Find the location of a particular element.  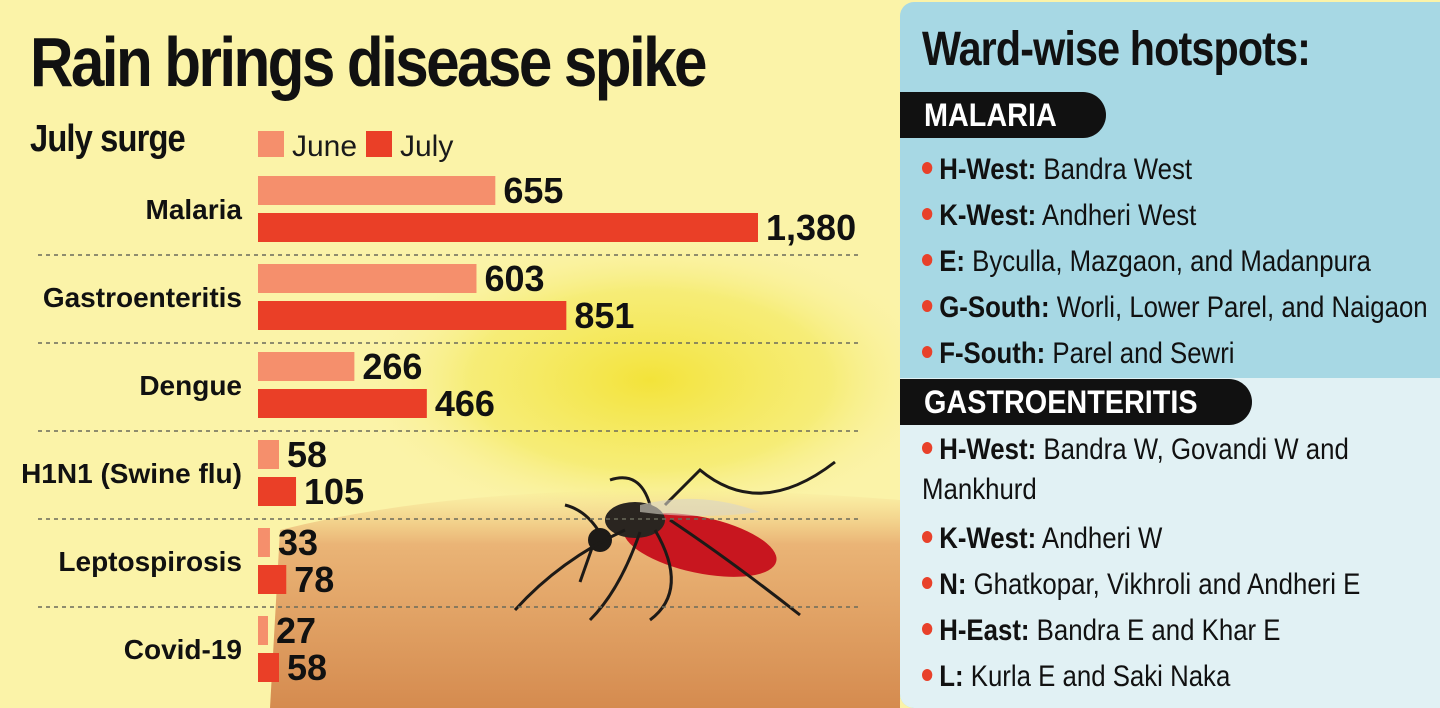

data-label-june: 27 is located at coordinates (296, 630).